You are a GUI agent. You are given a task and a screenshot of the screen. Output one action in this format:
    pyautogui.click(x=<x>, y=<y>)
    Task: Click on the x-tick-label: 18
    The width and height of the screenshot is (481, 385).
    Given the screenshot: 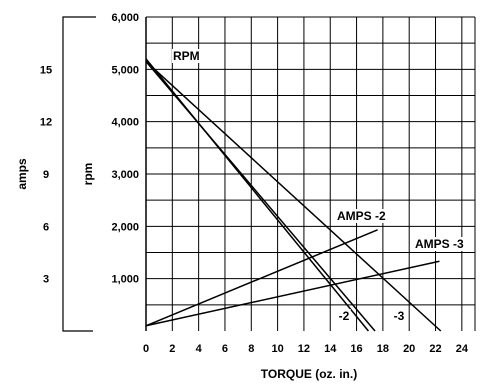 What is the action you would take?
    pyautogui.click(x=383, y=349)
    